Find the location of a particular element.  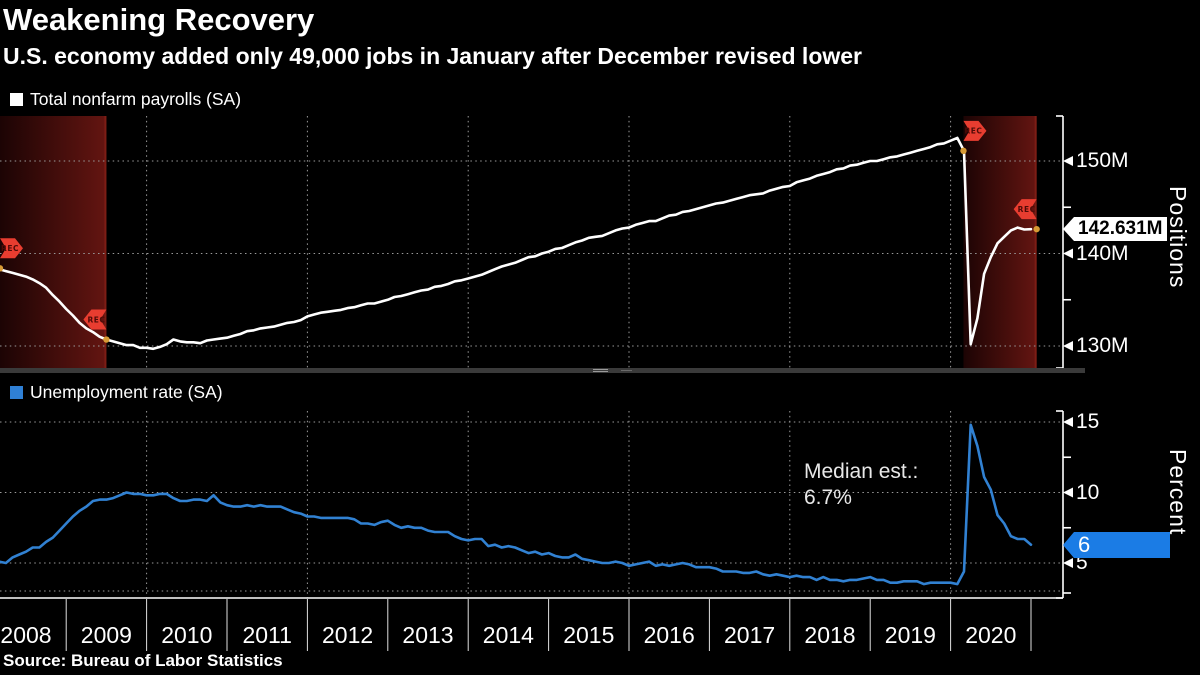

y-axis-tick-label: 140M is located at coordinates (1102, 253).